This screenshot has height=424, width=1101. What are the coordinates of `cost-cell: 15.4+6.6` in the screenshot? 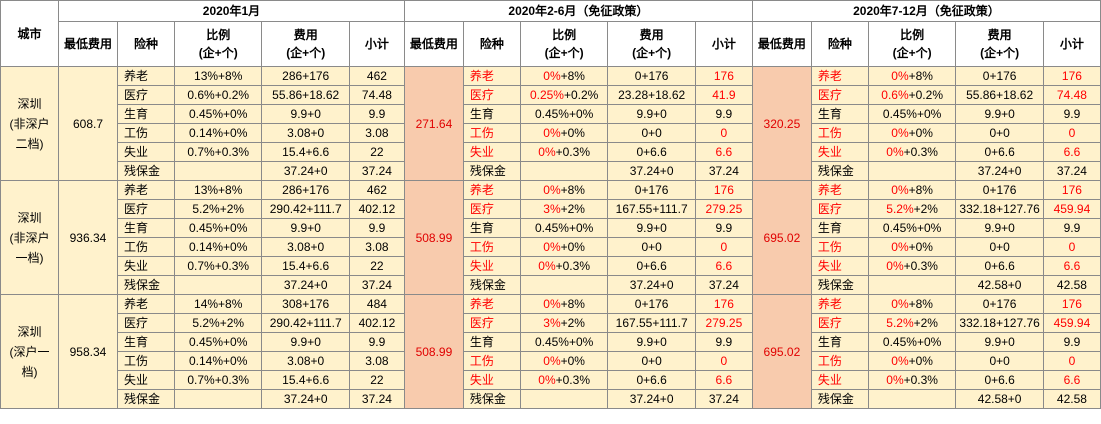 It's located at (305, 152).